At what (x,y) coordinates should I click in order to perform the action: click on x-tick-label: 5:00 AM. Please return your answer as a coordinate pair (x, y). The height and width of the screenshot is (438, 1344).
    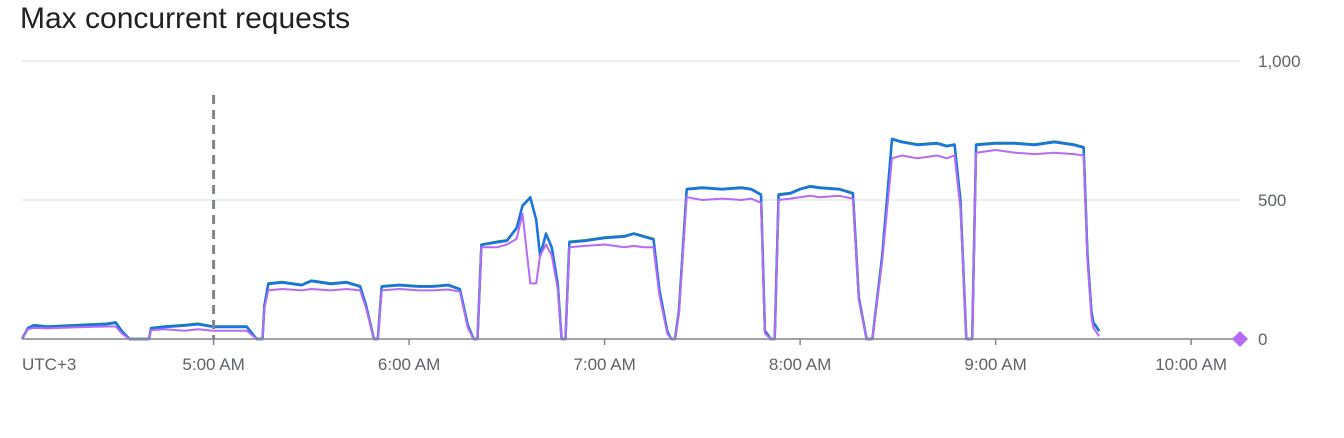
    Looking at the image, I should click on (213, 364).